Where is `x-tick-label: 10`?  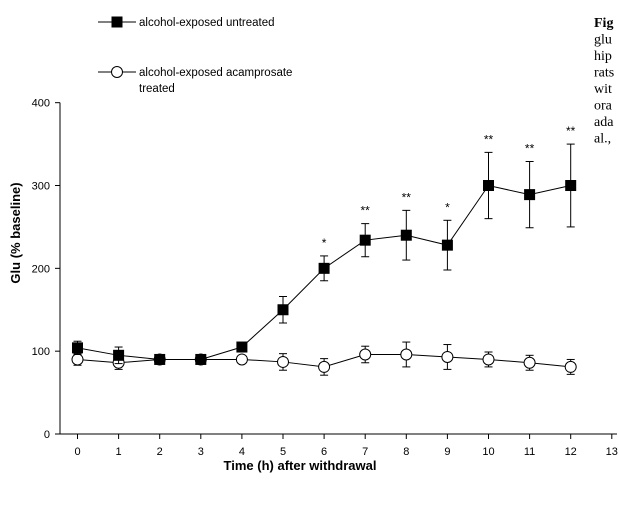
x-tick-label: 10 is located at coordinates (488, 452).